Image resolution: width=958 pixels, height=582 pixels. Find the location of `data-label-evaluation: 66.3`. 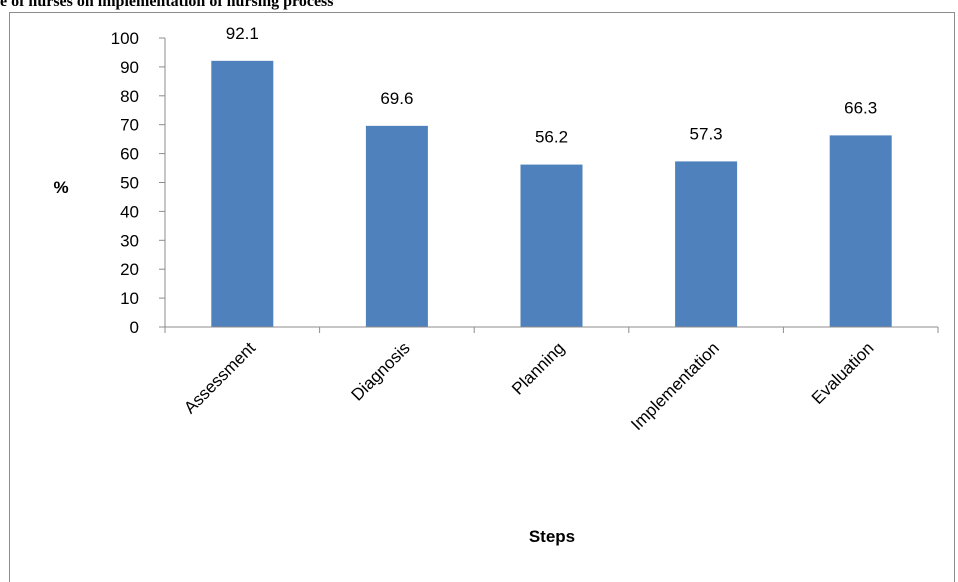

data-label-evaluation: 66.3 is located at coordinates (860, 107).